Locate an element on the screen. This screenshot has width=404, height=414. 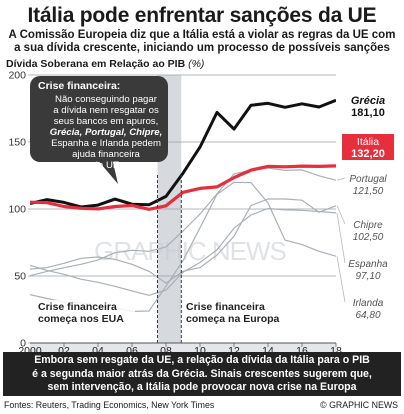
callout-line: a dívida nem resgatar os is located at coordinates (106, 110).